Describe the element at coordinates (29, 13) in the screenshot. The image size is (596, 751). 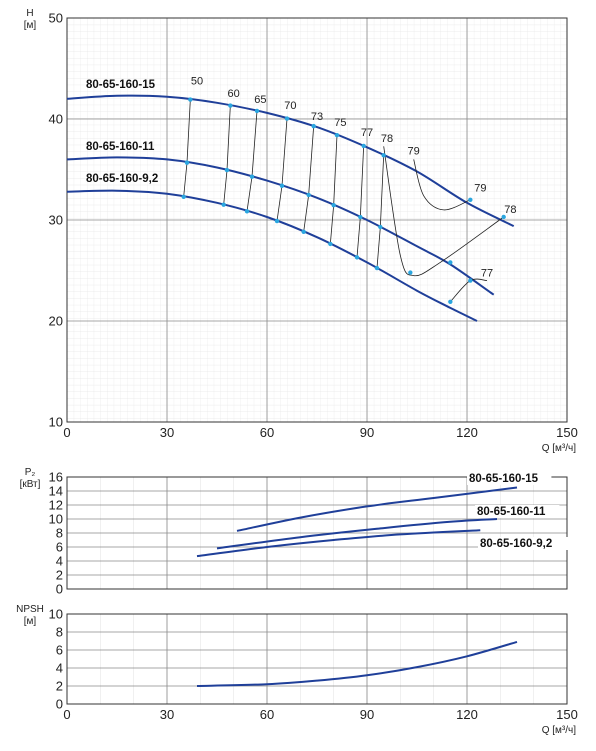
I see `y-axis-label: H` at that location.